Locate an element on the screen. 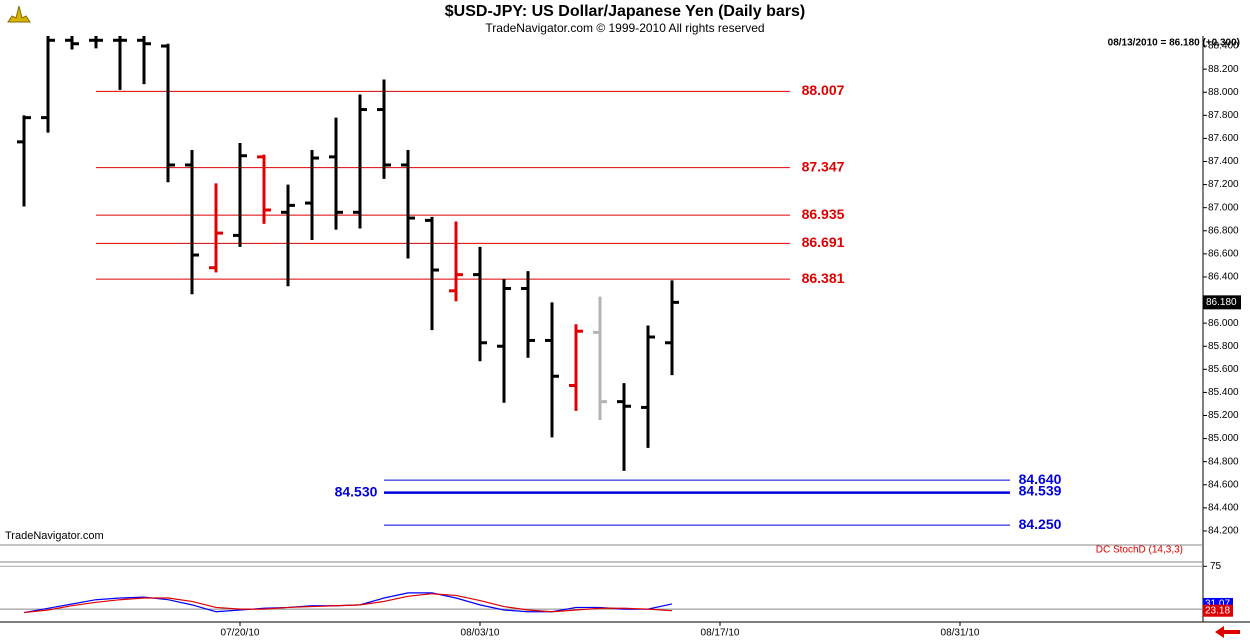 The image size is (1250, 643). last-price-box is located at coordinates (1222, 302).